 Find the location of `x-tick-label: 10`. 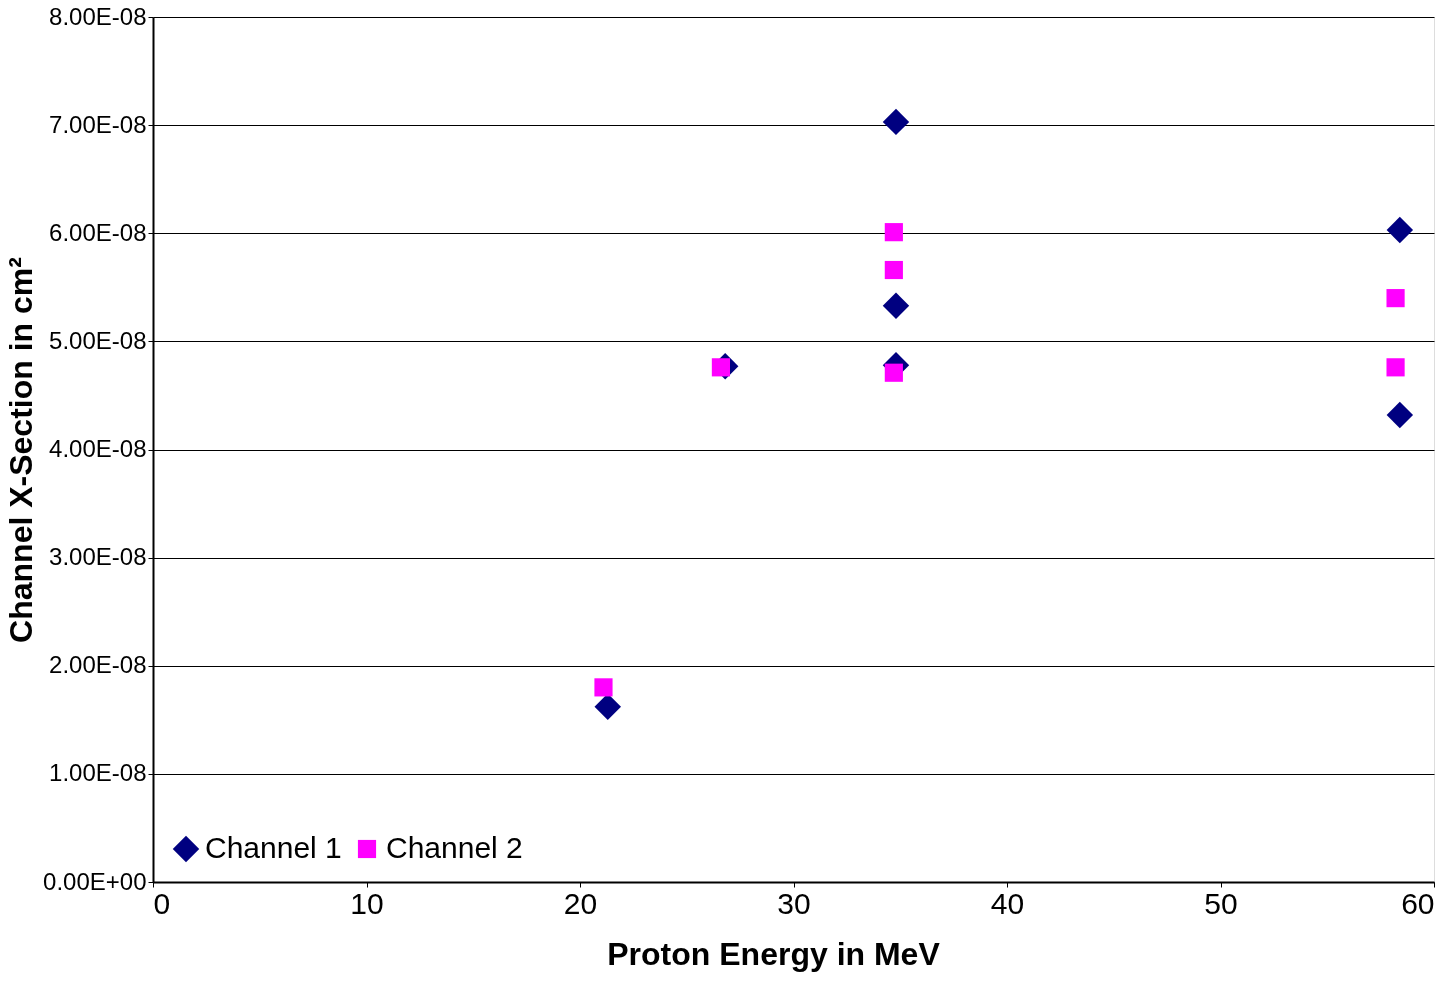

x-tick-label: 10 is located at coordinates (367, 903).